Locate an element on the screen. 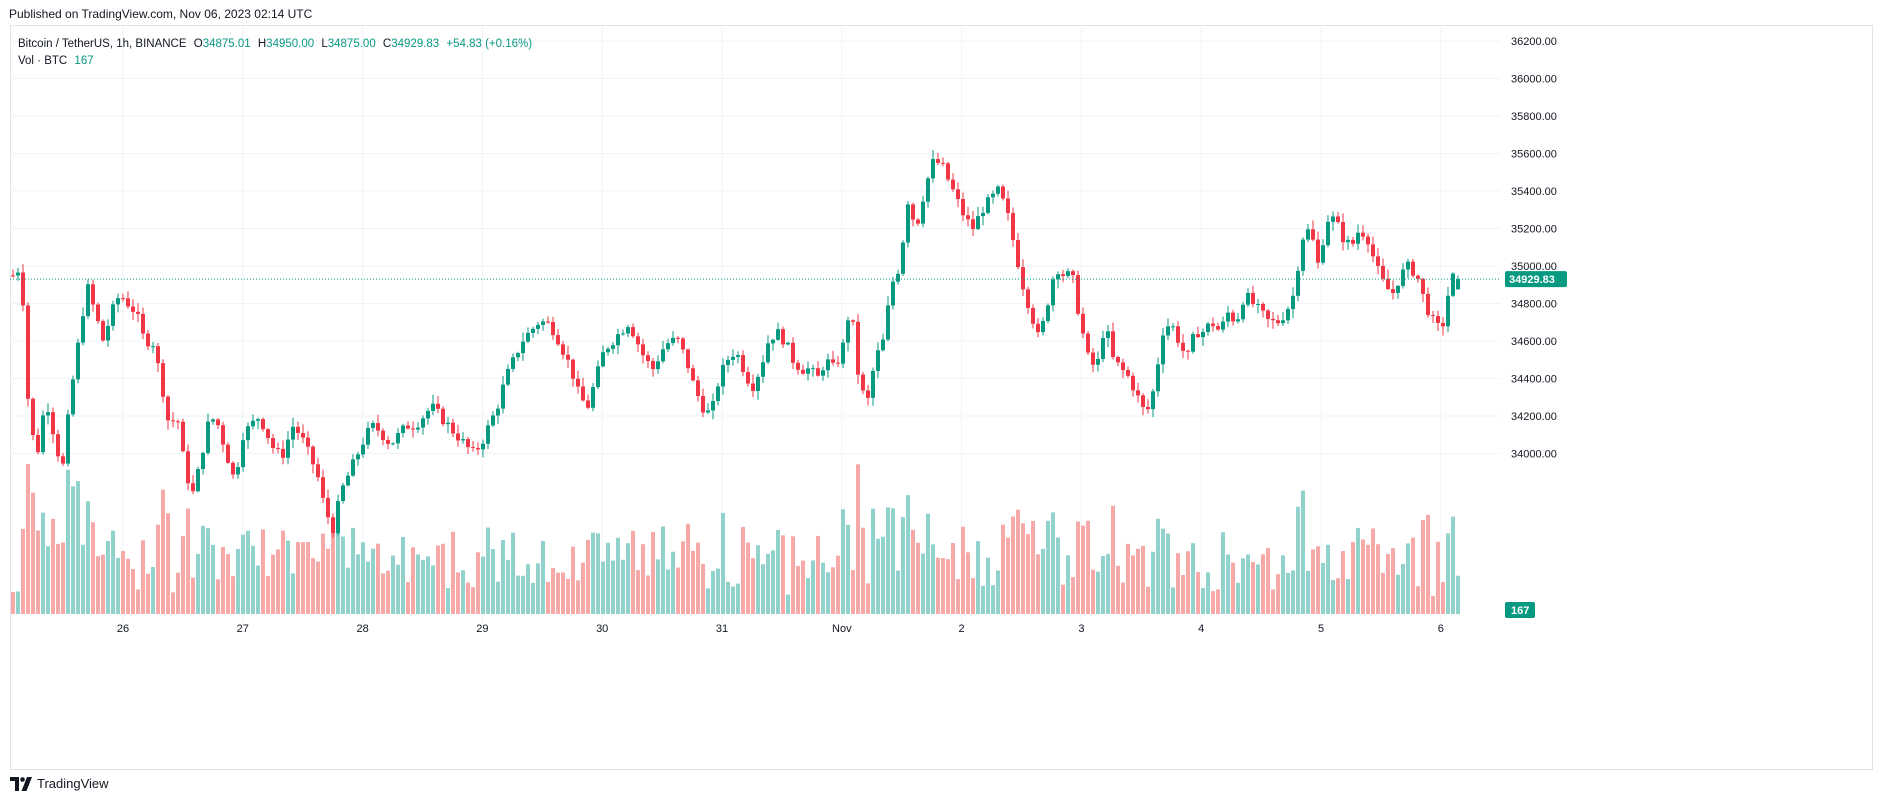 The image size is (1883, 802). brand-name: TradingView is located at coordinates (73, 783).